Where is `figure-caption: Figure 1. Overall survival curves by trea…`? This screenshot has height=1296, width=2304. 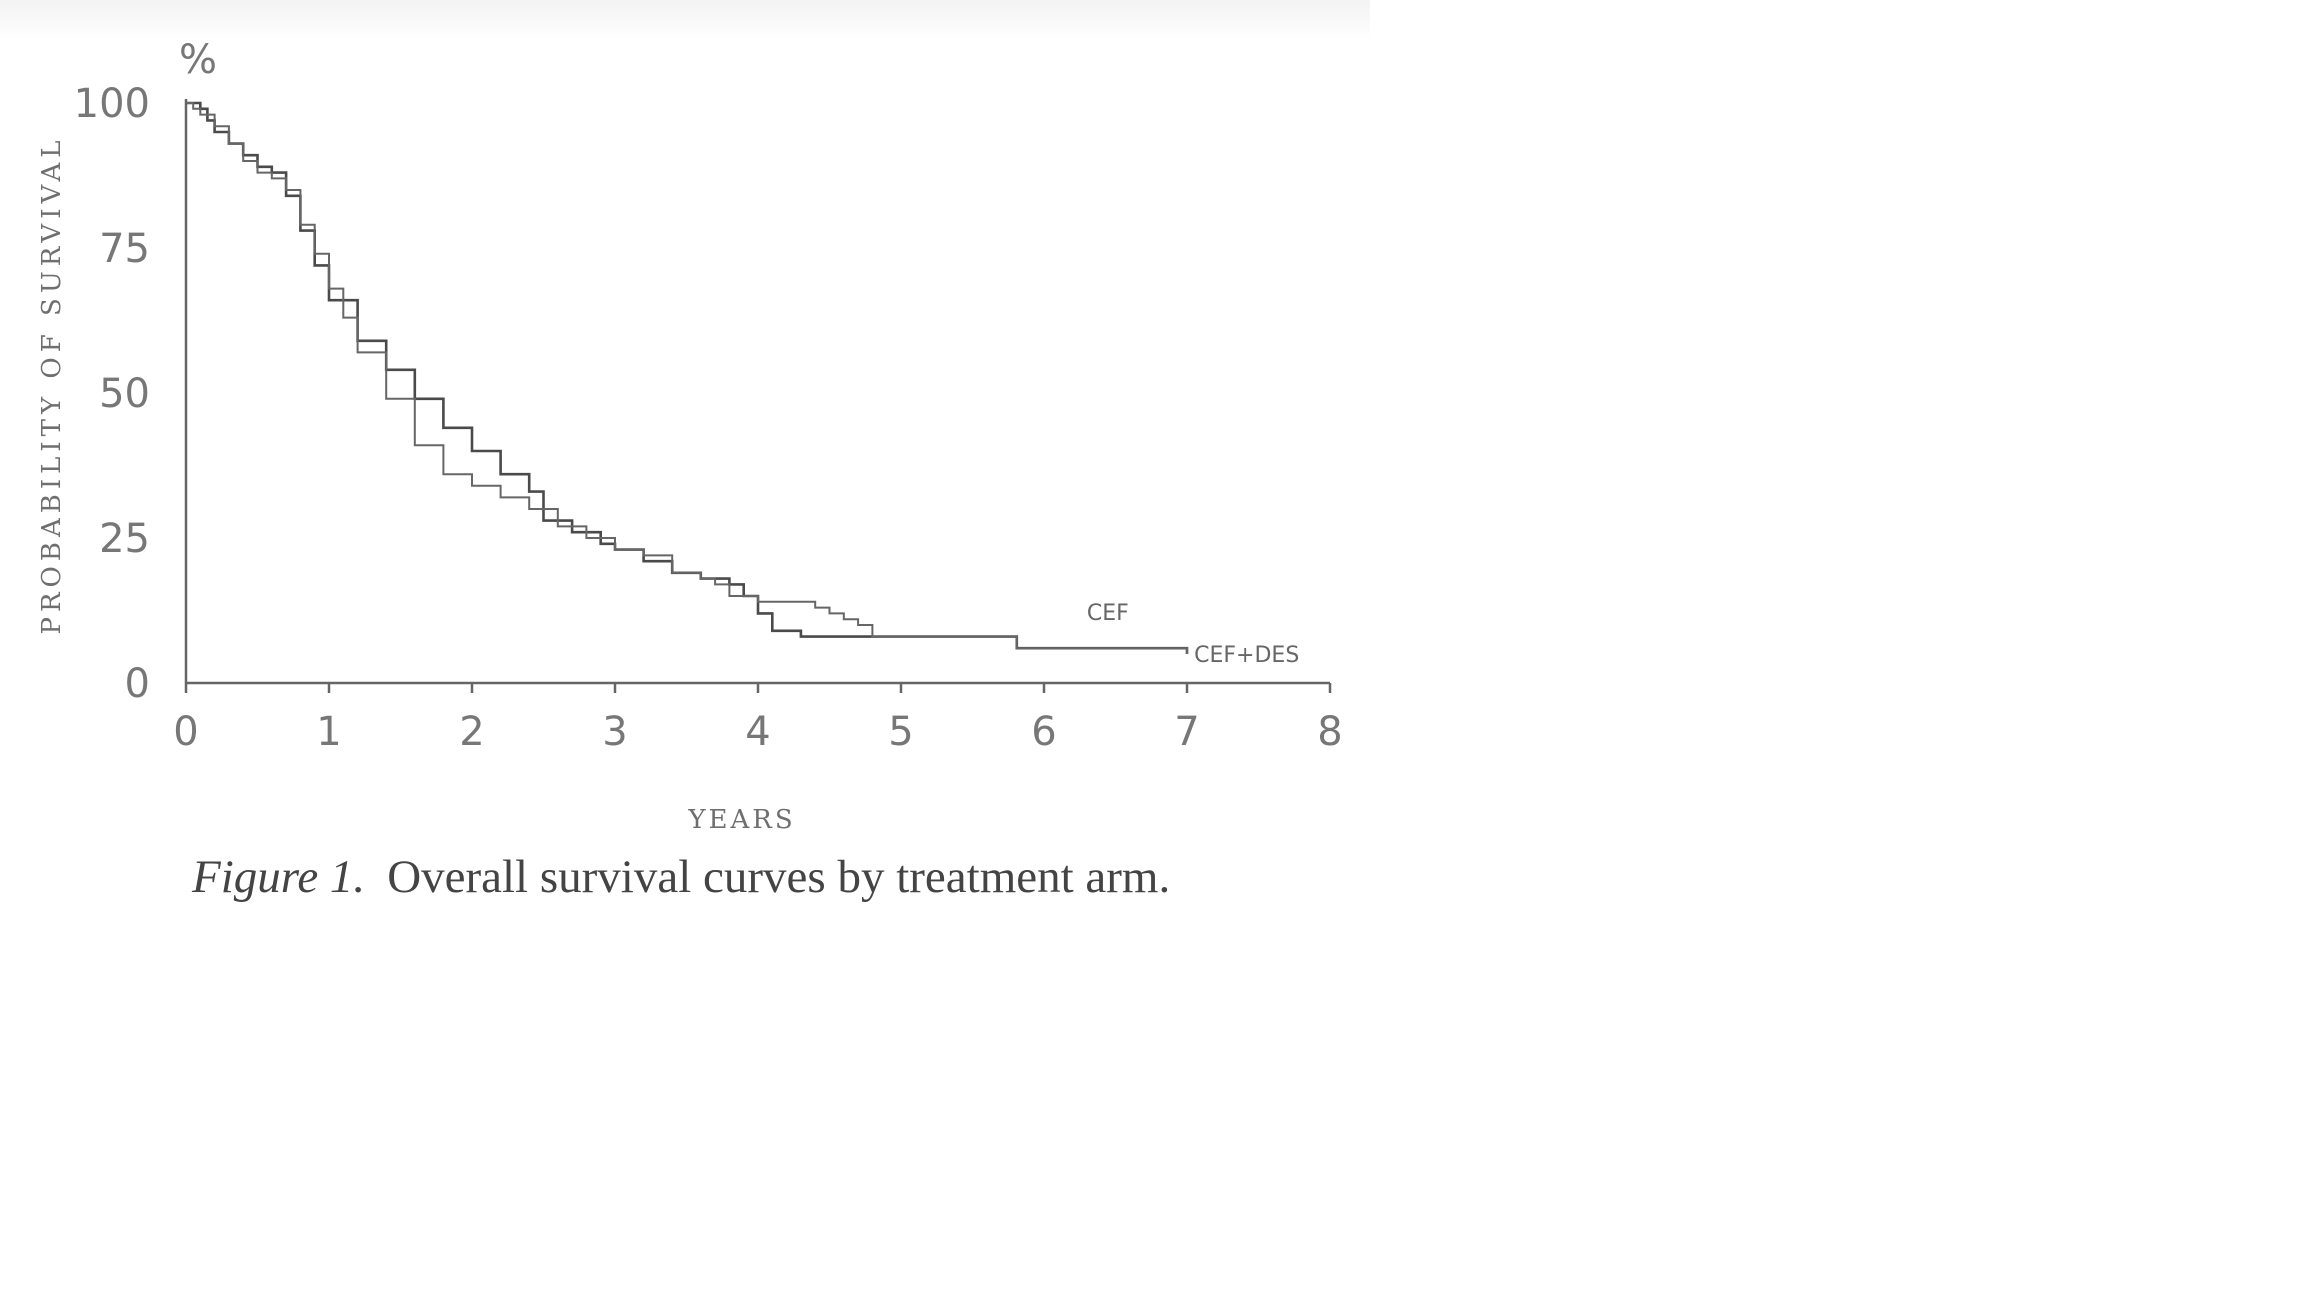 figure-caption: Figure 1. Overall survival curves by trea… is located at coordinates (681, 877).